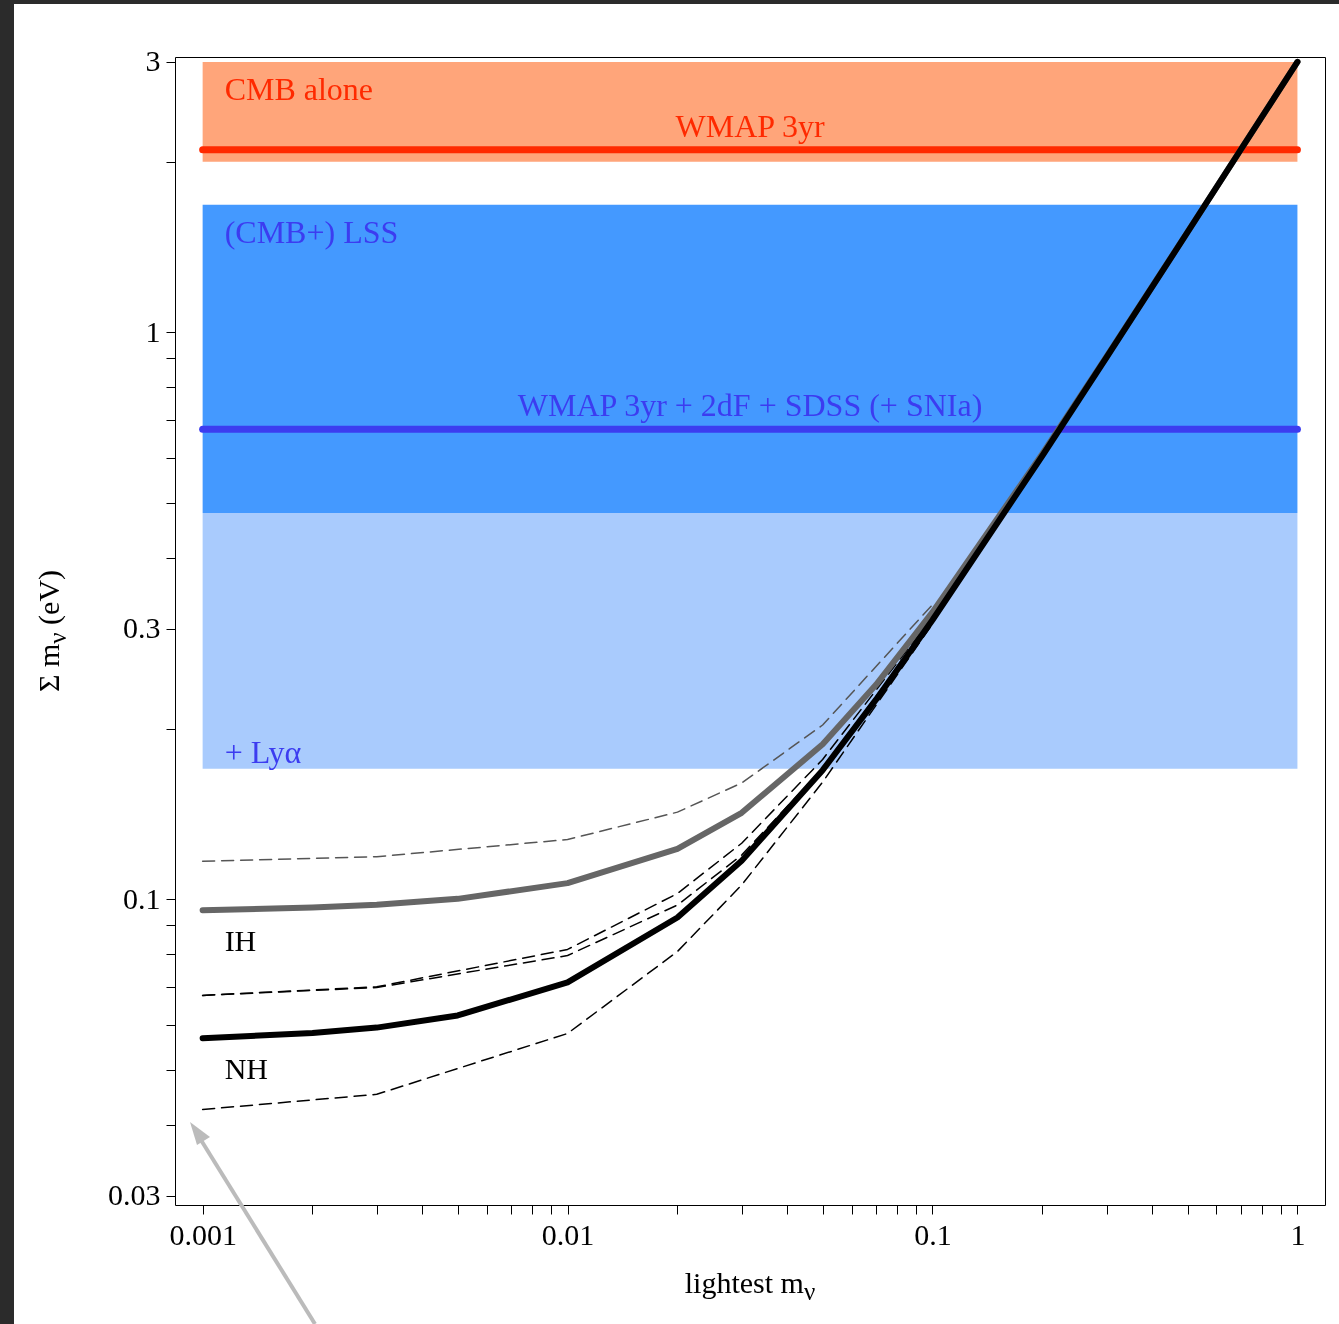  What do you see at coordinates (134, 1195) in the screenshot?
I see `y-tick-label: 0.03` at bounding box center [134, 1195].